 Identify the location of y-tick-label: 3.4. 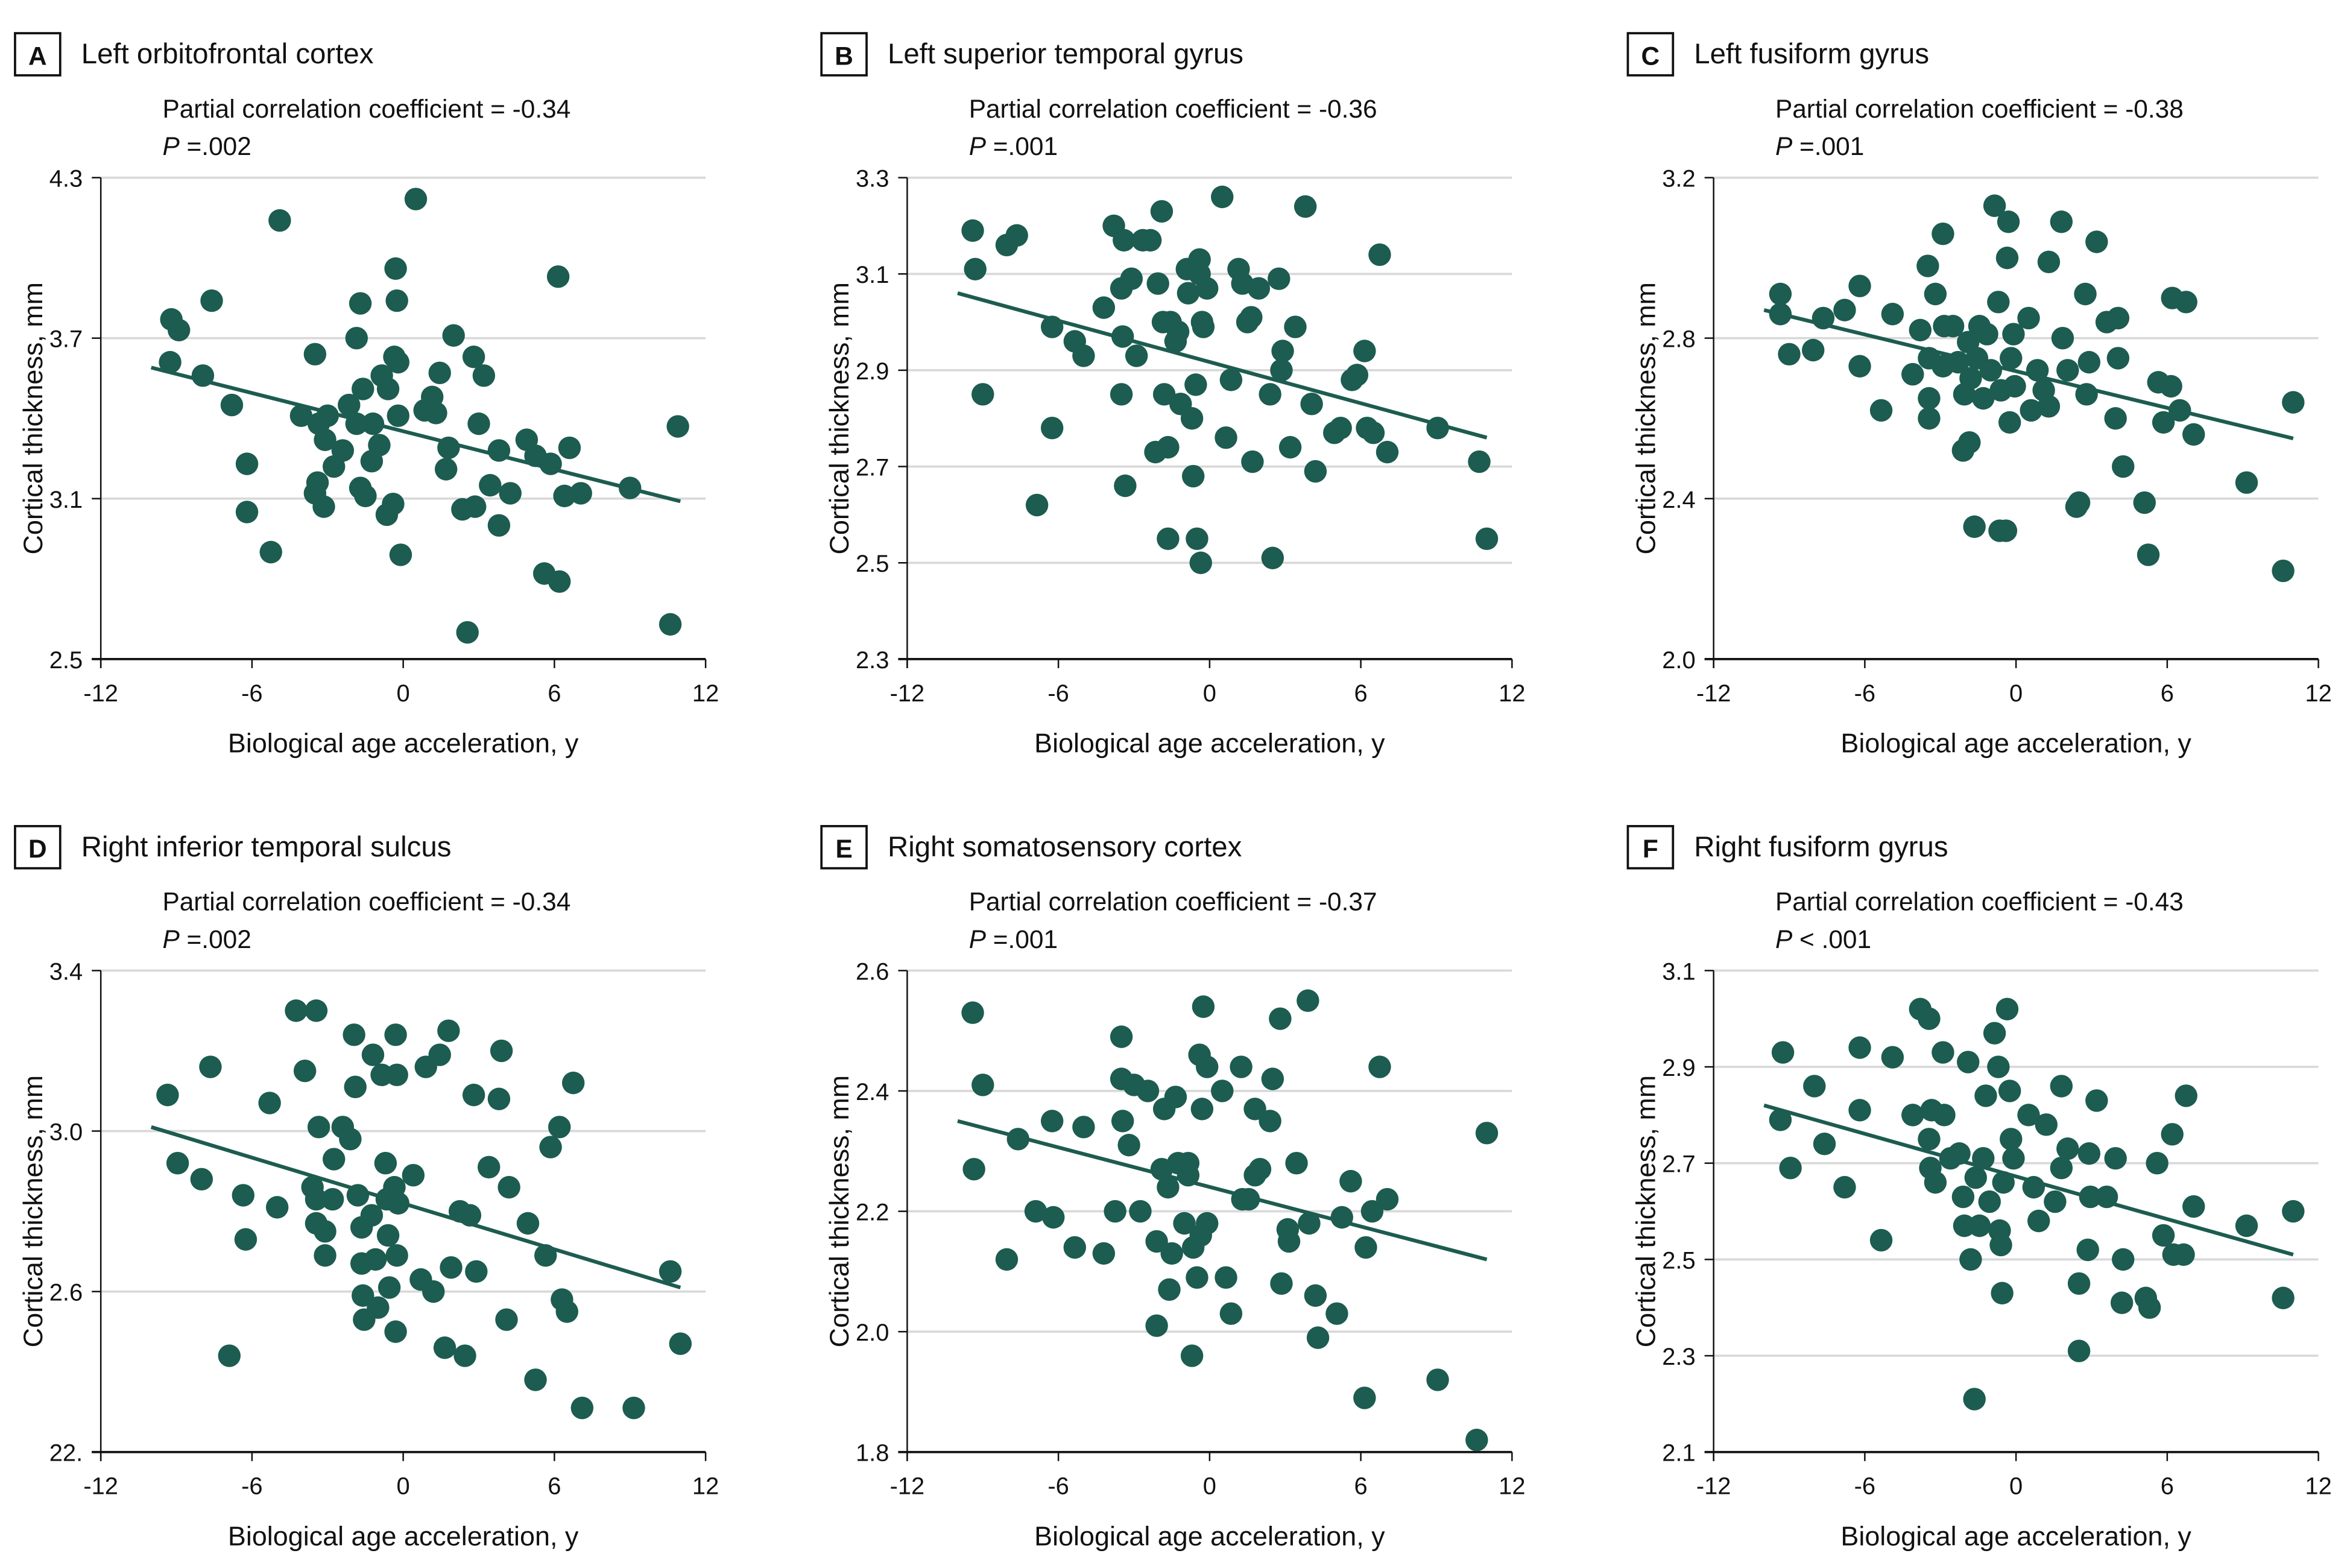
(66, 971).